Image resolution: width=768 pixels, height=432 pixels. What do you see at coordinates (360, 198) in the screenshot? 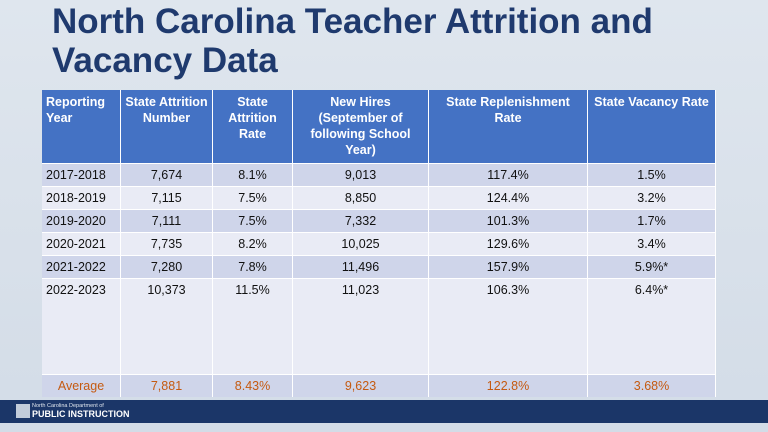
I see `table-cell: 8,850` at bounding box center [360, 198].